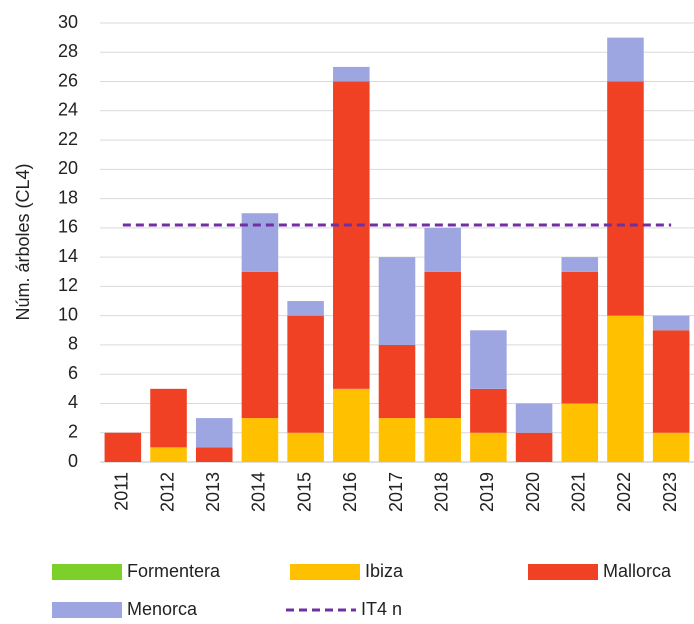 Image resolution: width=694 pixels, height=624 pixels. Describe the element at coordinates (68, 22) in the screenshot. I see `y-tick-label: 30` at that location.